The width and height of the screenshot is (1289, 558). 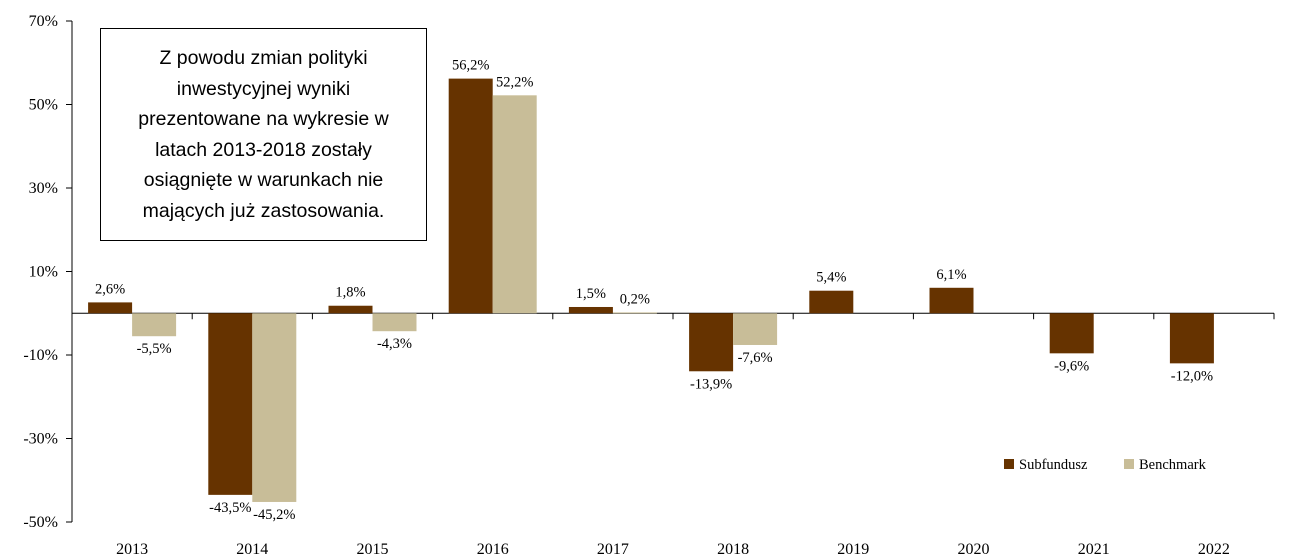 What do you see at coordinates (274, 515) in the screenshot?
I see `data-label: -45,2%` at bounding box center [274, 515].